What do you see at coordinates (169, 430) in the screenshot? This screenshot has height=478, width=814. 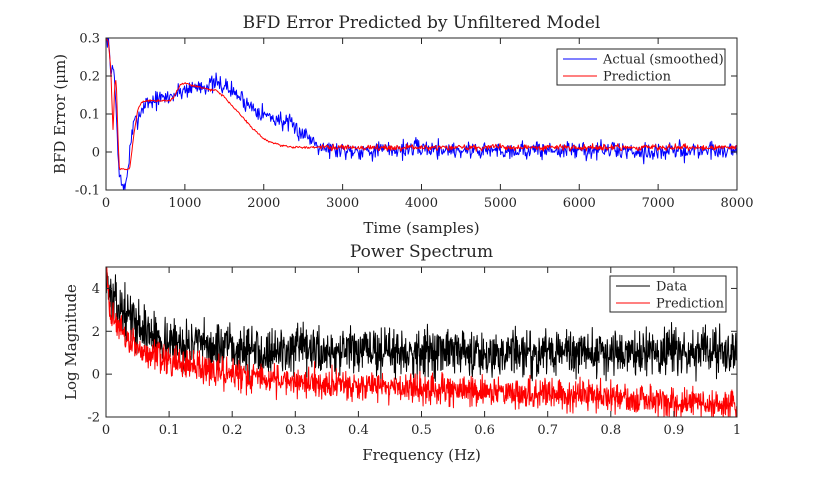 I see `x-tick-label: 0.1` at bounding box center [169, 430].